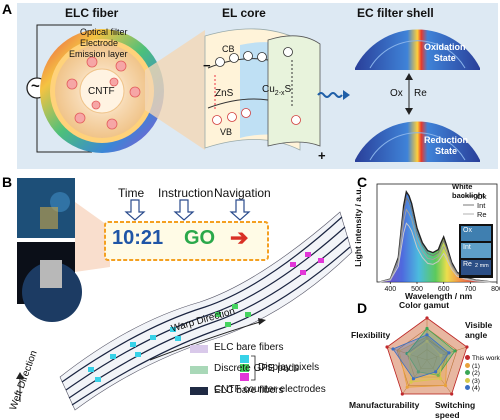 The image size is (500, 420). I want to click on label-ox: Ox, so click(396, 93).